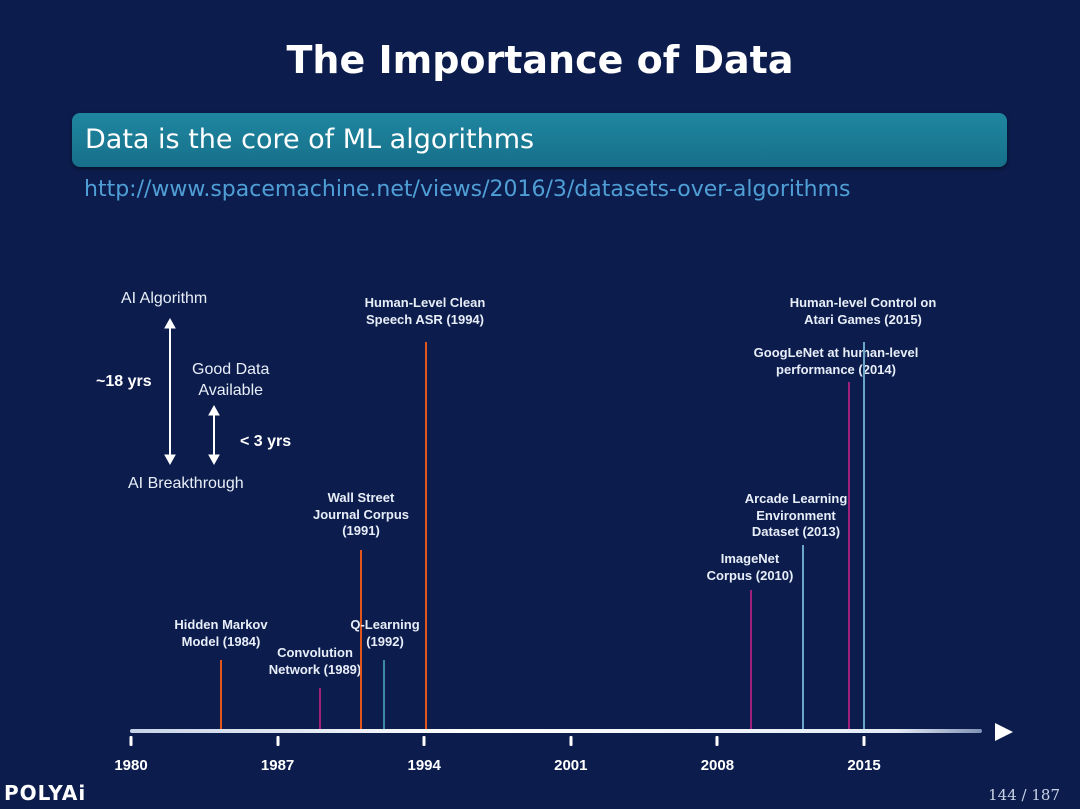 Image resolution: width=1080 pixels, height=809 pixels. What do you see at coordinates (796, 498) in the screenshot?
I see `event-label-line: Arcade Learning` at bounding box center [796, 498].